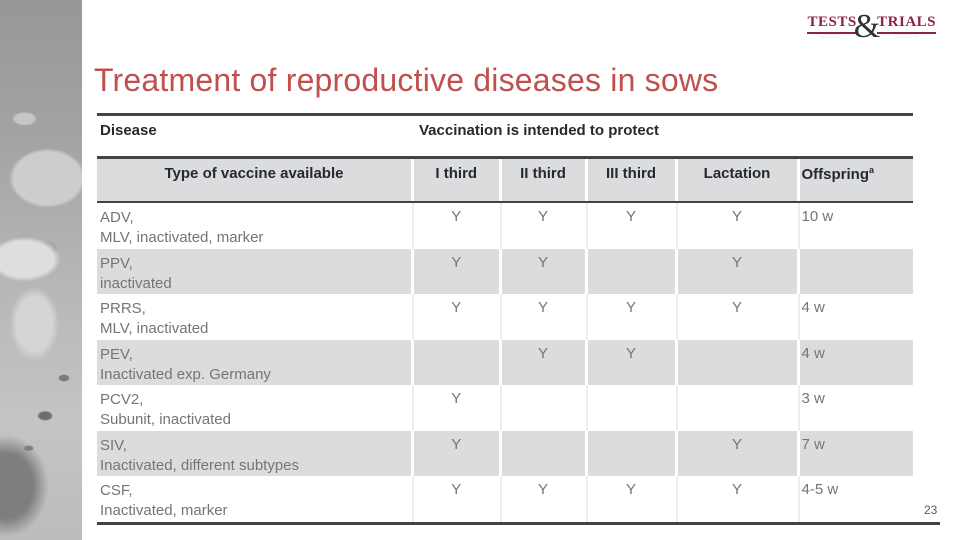 Image resolution: width=960 pixels, height=540 pixels. What do you see at coordinates (254, 226) in the screenshot?
I see `cell-disease: ADV, MLV, inactivated, marker` at bounding box center [254, 226].